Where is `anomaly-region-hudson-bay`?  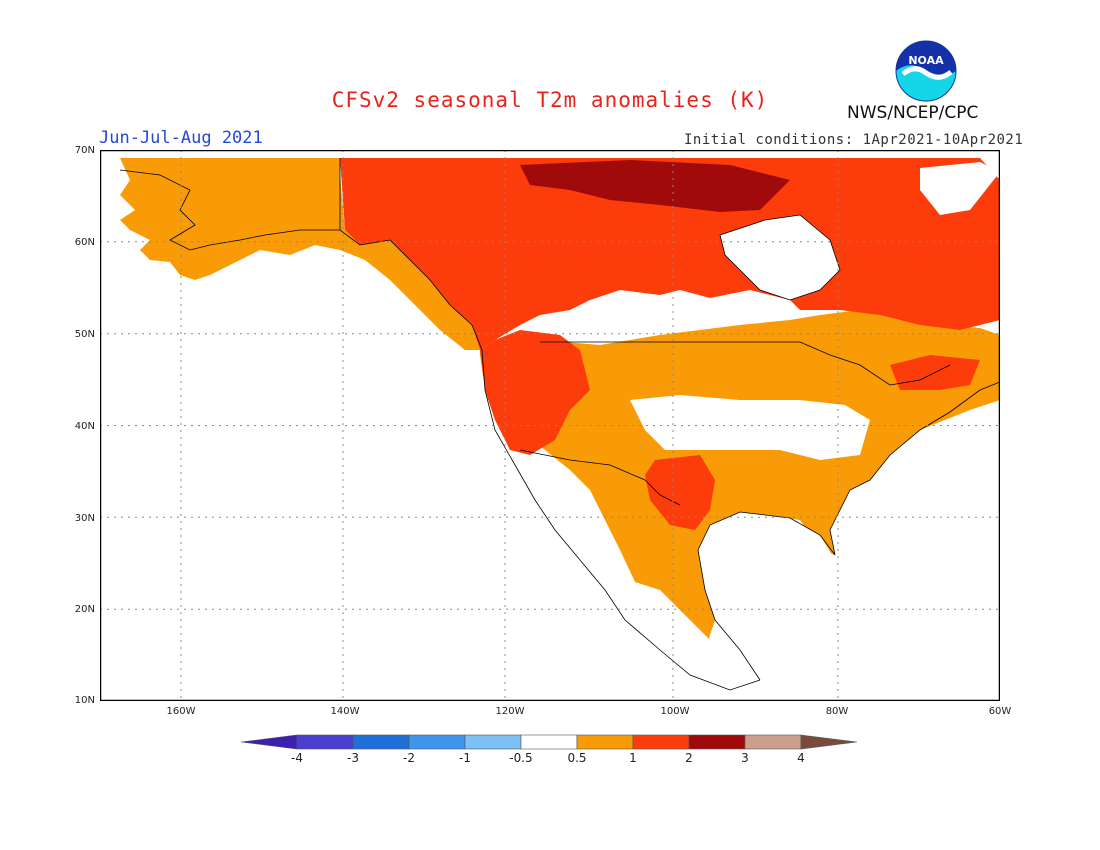 anomaly-region-hudson-bay is located at coordinates (780, 257).